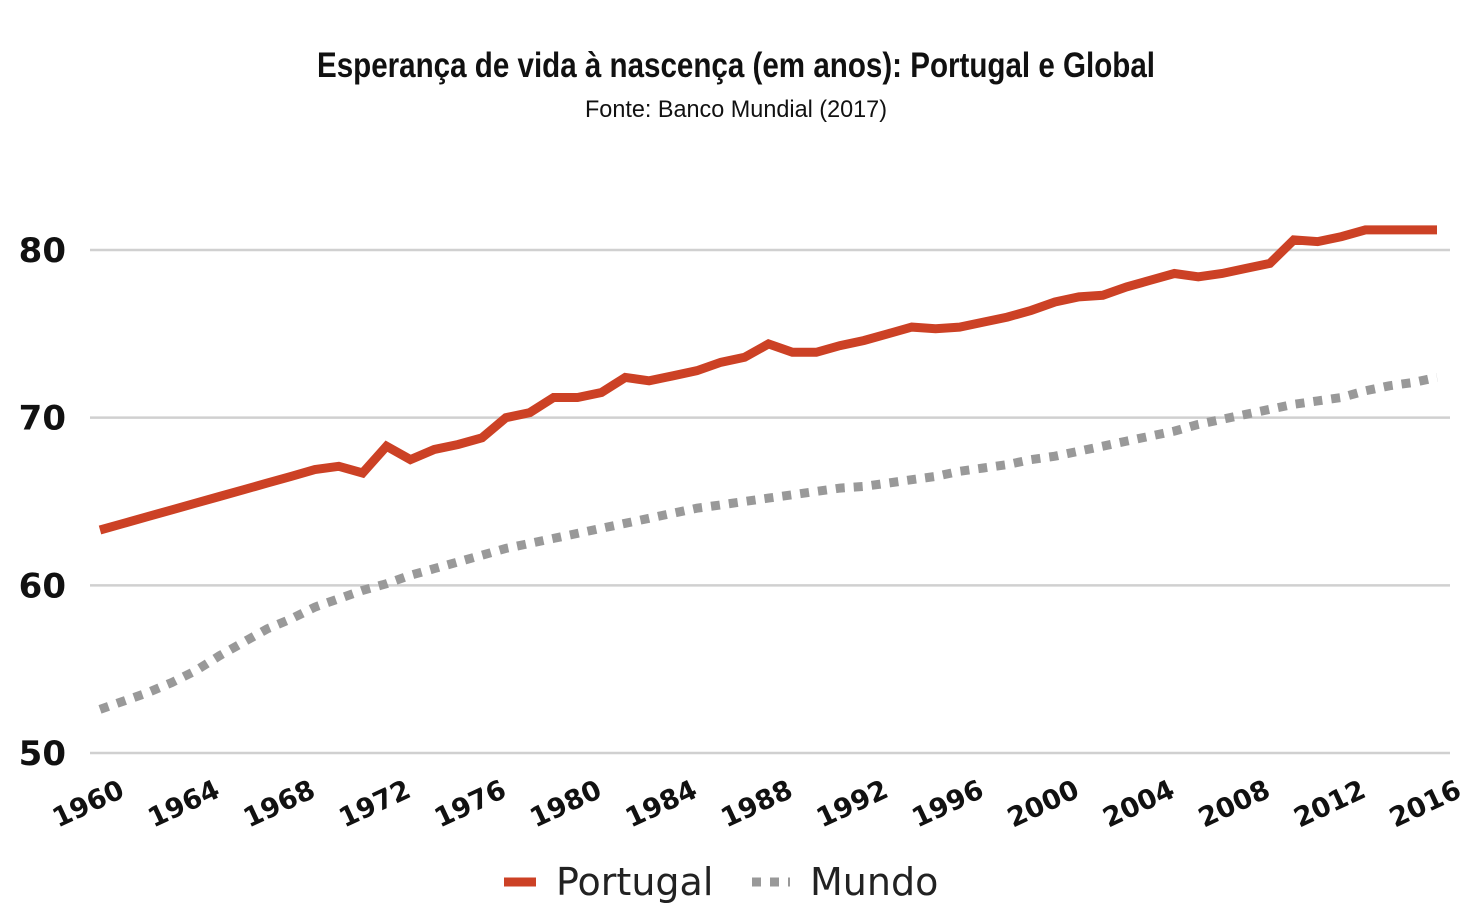  Describe the element at coordinates (183, 804) in the screenshot. I see `x-tick-label: 1964` at that location.